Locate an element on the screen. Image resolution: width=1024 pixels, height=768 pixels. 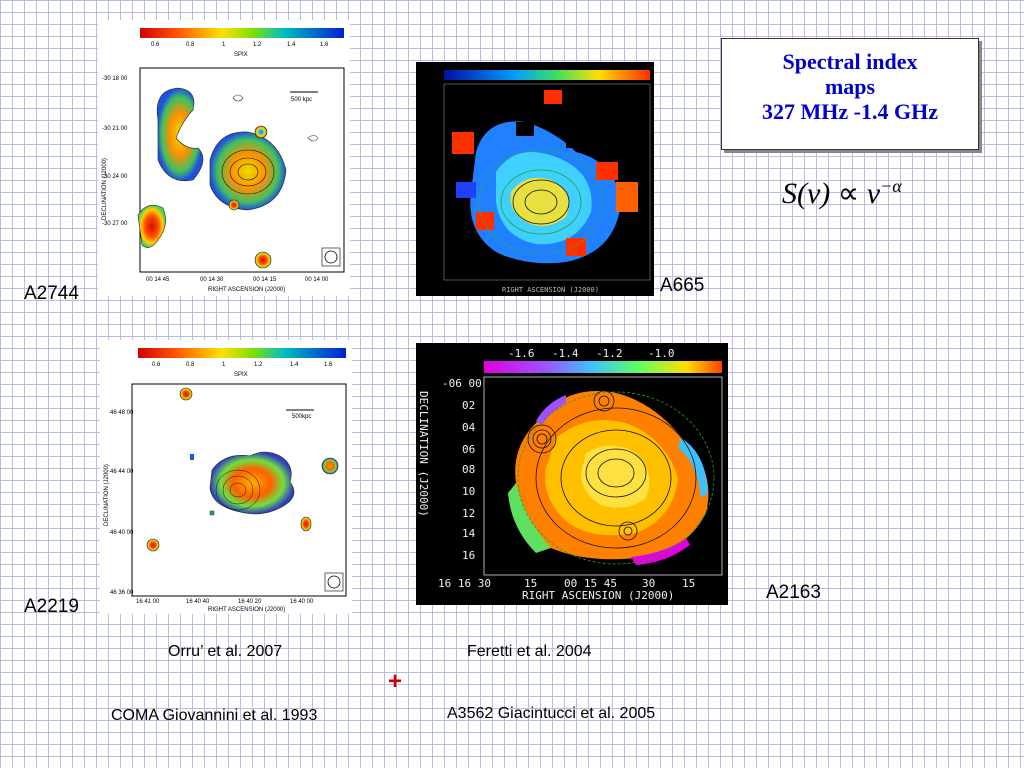
ytick: 14 is located at coordinates (469, 533).